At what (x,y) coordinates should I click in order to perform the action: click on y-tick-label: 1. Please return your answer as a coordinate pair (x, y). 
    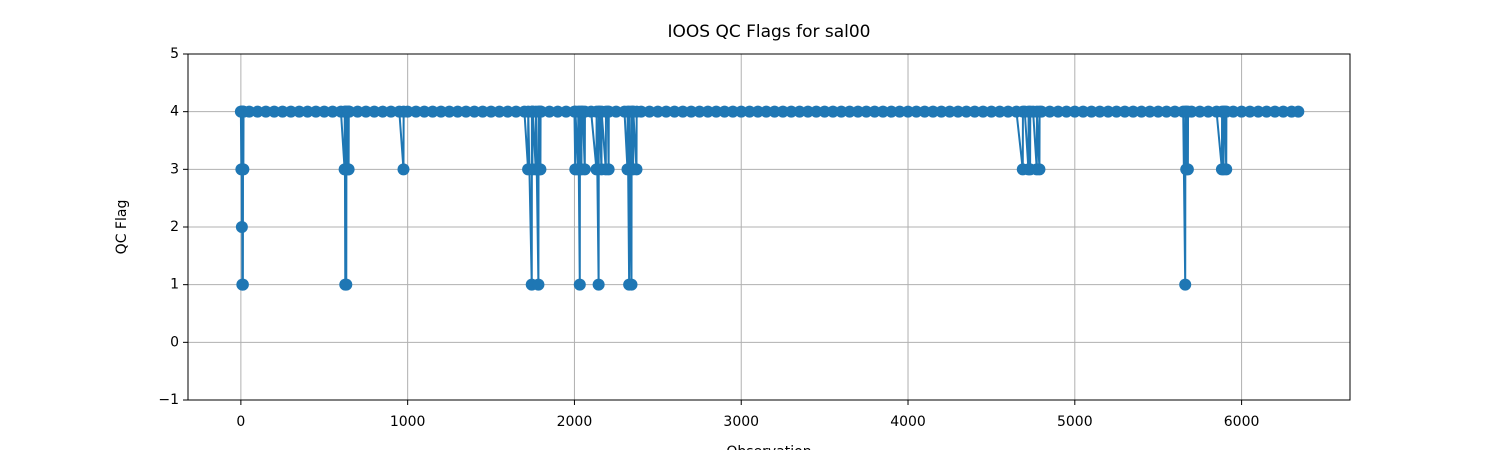
    Looking at the image, I should click on (174, 285).